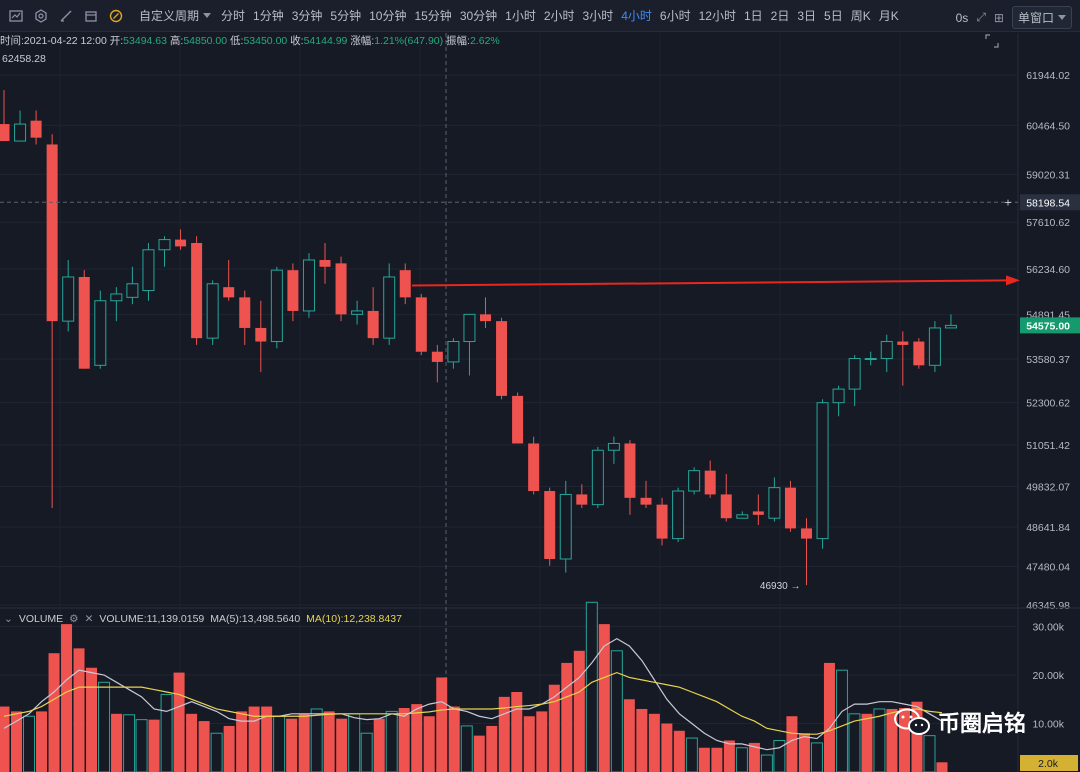  Describe the element at coordinates (116, 16) in the screenshot. I see `indicator-icon` at that location.